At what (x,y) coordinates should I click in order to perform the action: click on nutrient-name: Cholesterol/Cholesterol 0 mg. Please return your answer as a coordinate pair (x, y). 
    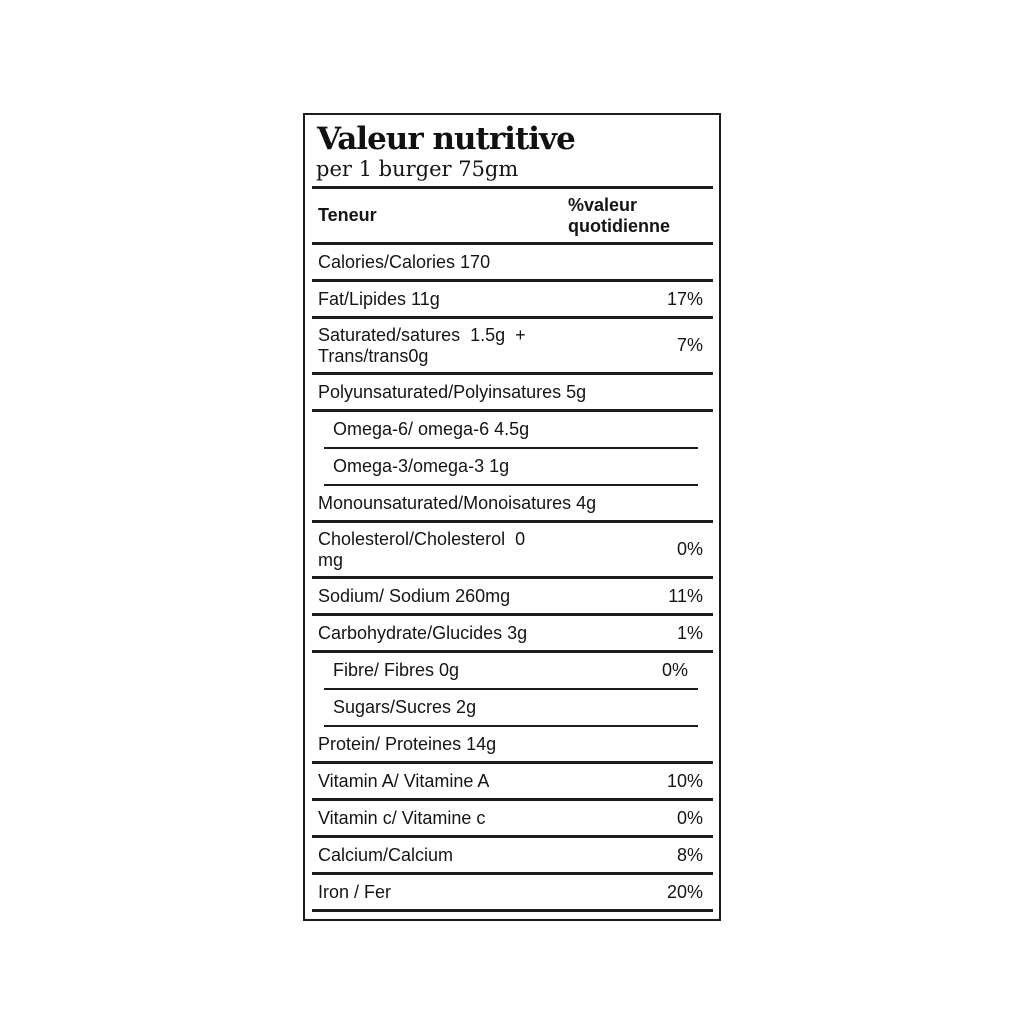
    Looking at the image, I should click on (422, 549).